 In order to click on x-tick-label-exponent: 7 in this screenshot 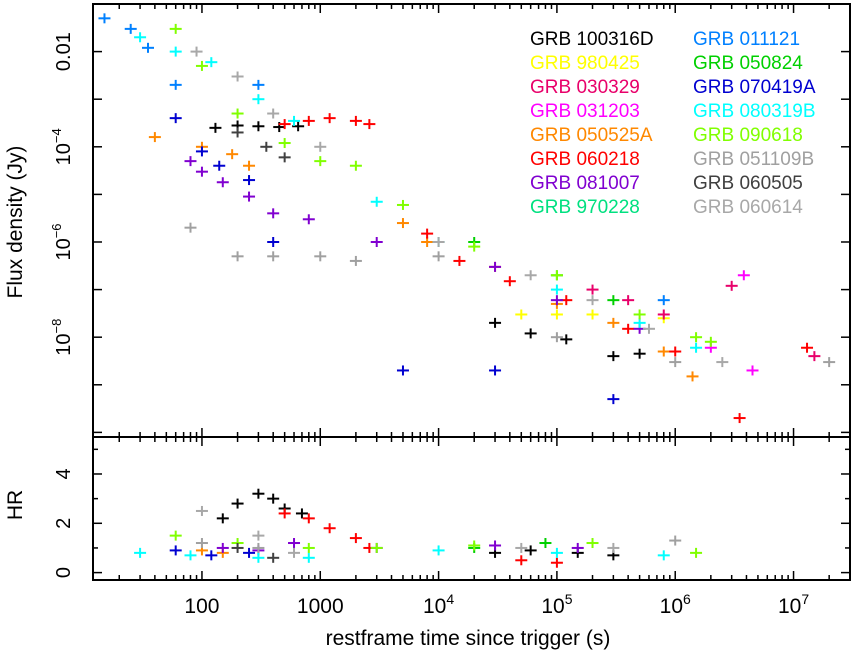, I will do `click(805, 599)`.